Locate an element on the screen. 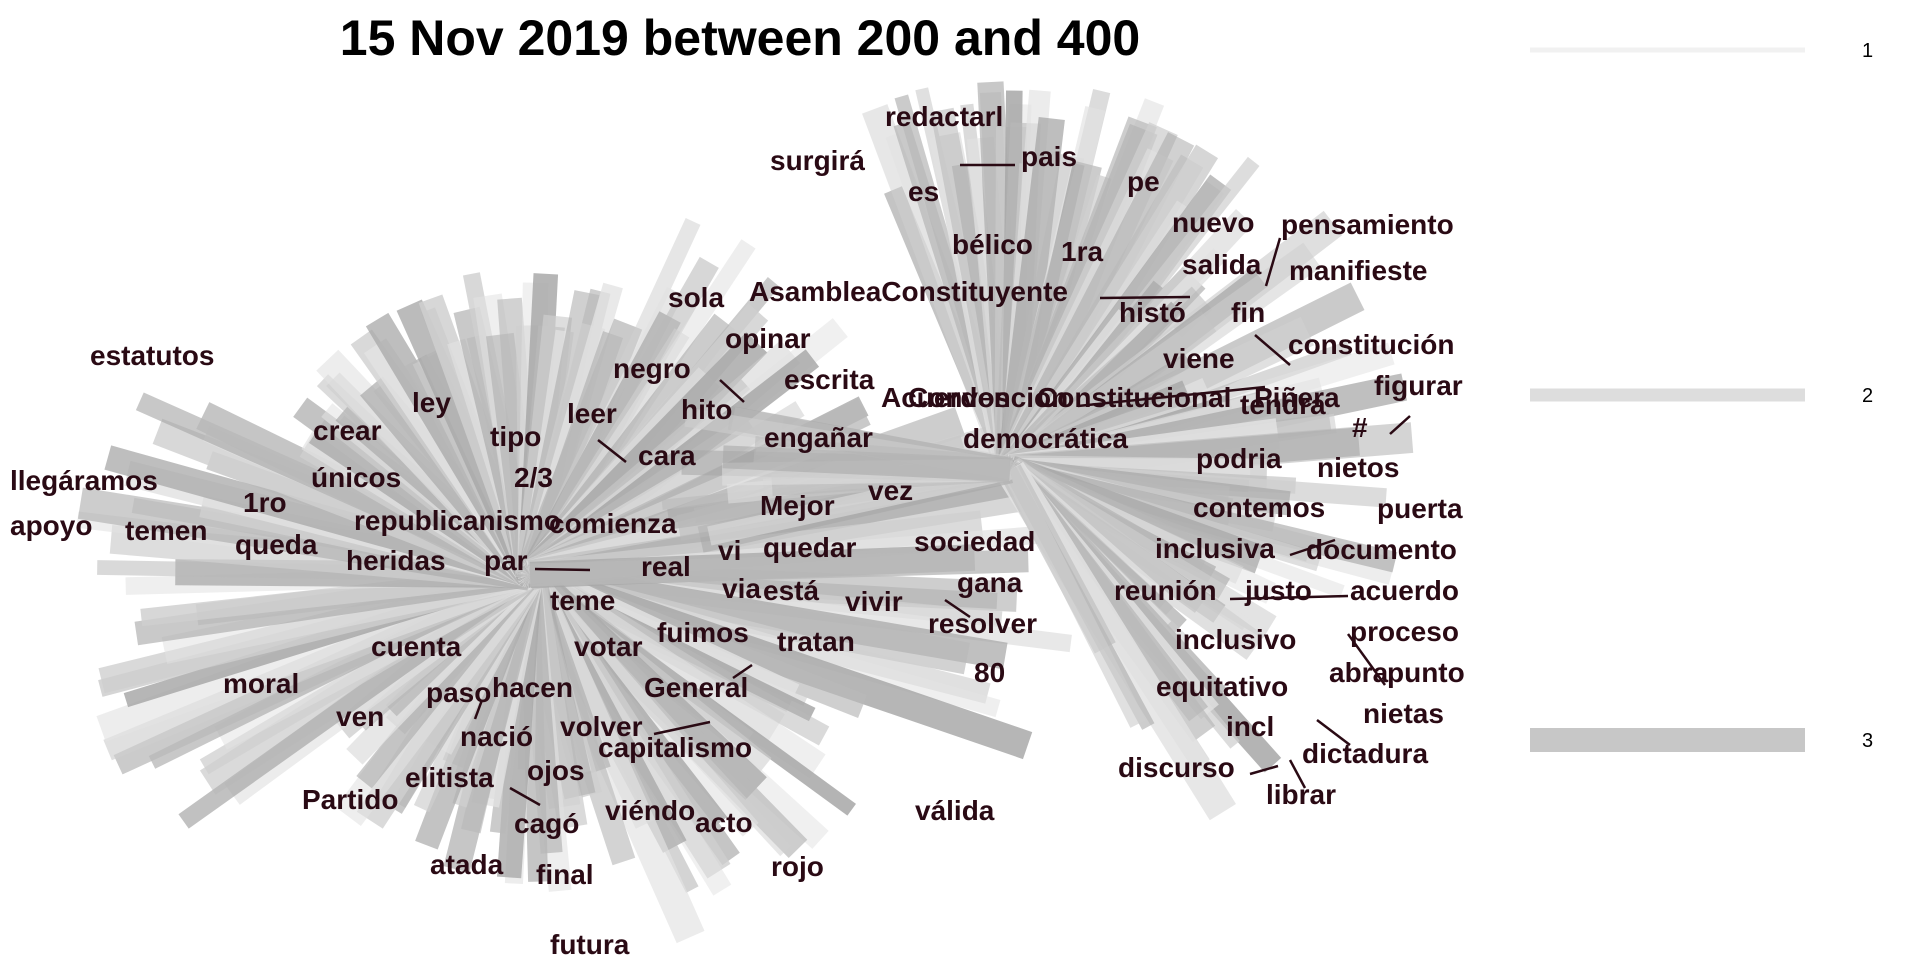  word-label-51: via is located at coordinates (741, 588).